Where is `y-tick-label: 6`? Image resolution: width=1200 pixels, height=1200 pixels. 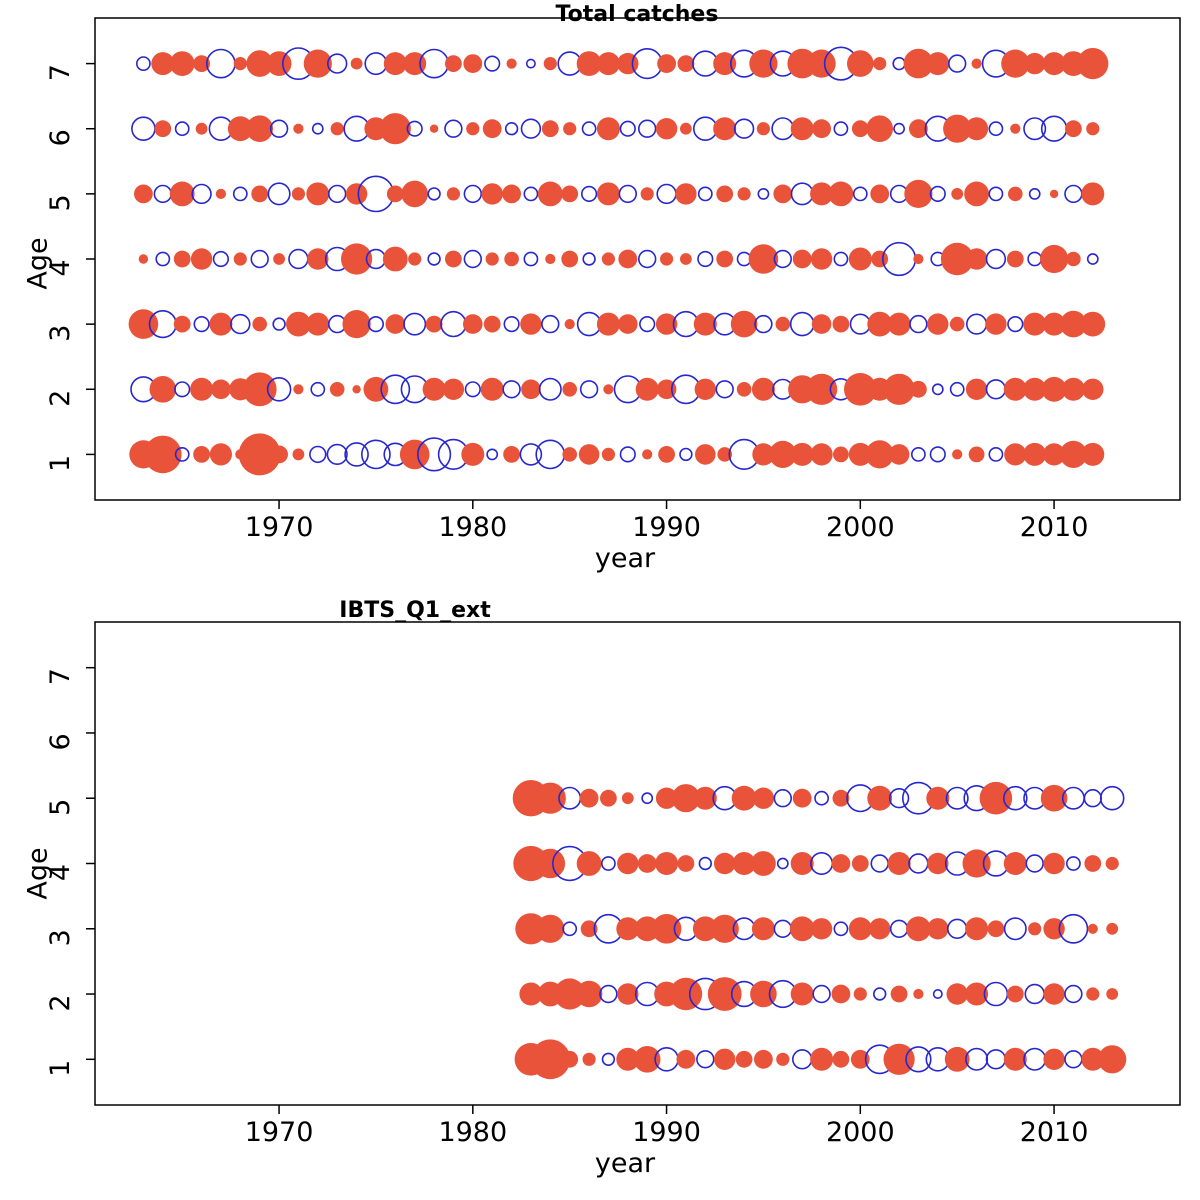 y-tick-label: 6 is located at coordinates (60, 137).